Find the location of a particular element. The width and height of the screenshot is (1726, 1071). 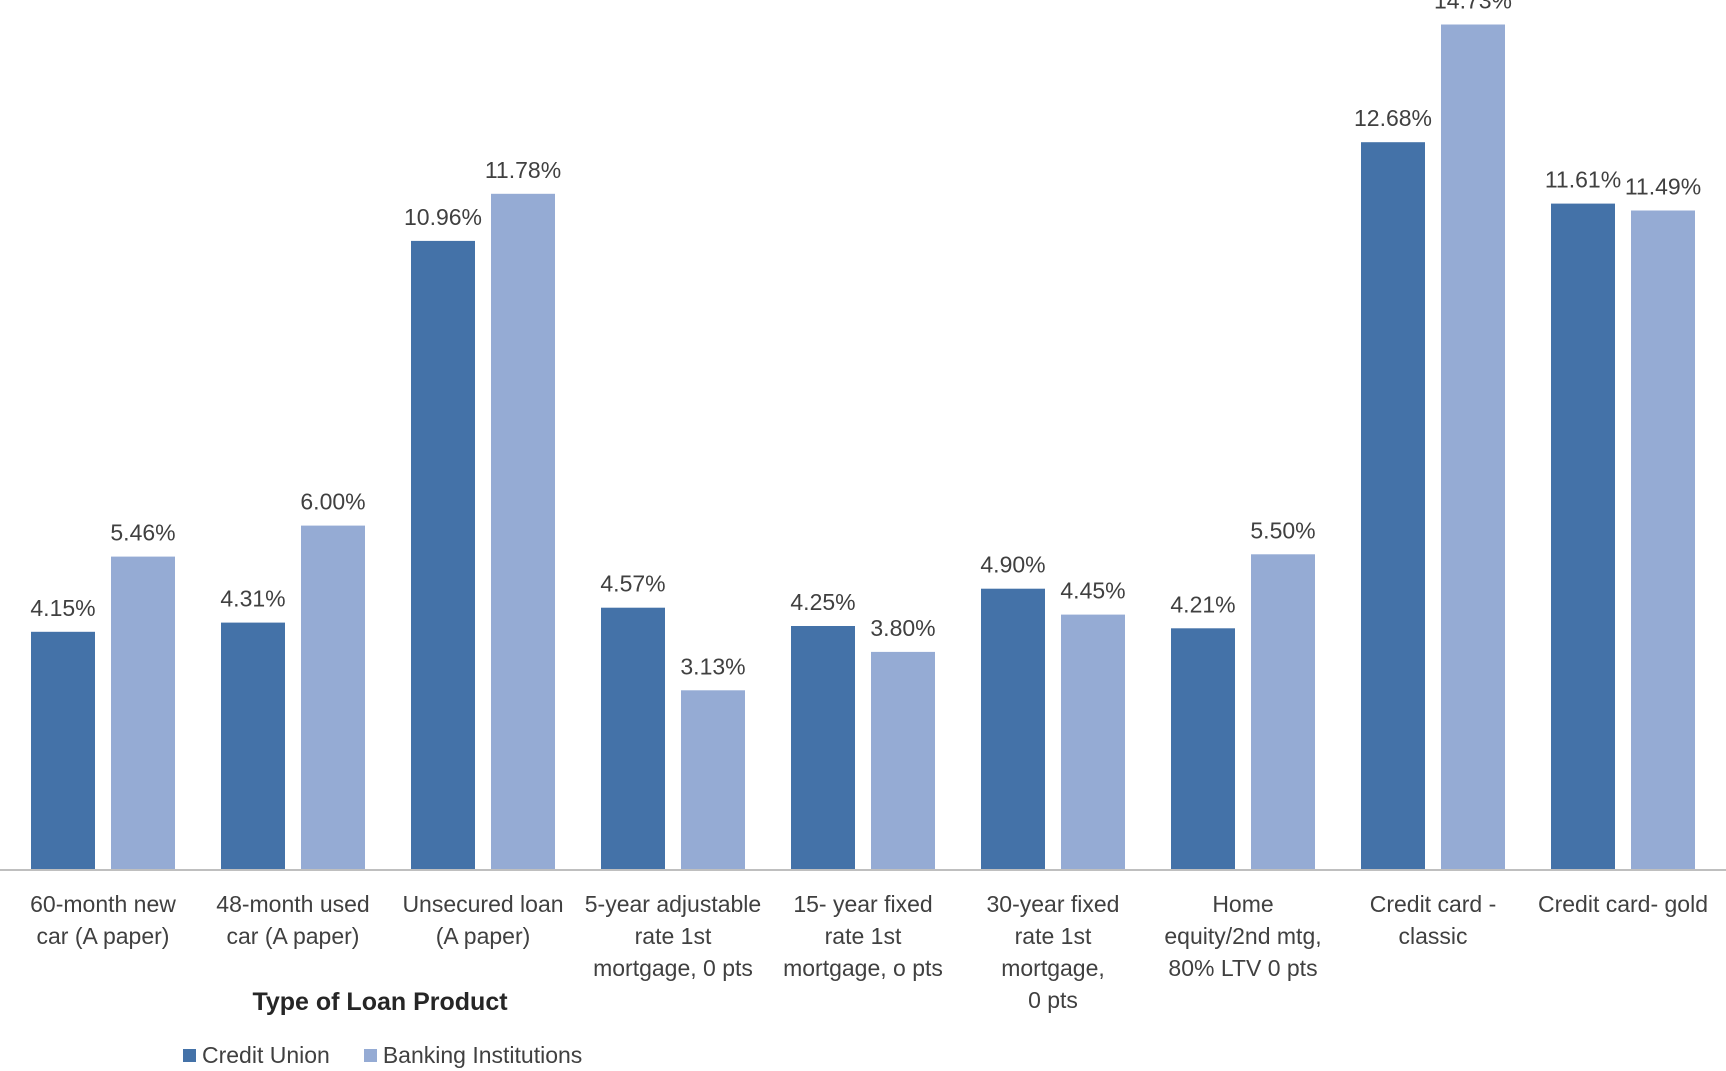

x-tick-label-6: Home equity/2nd mtg, 80% LTV 0 pts is located at coordinates (1243, 936).